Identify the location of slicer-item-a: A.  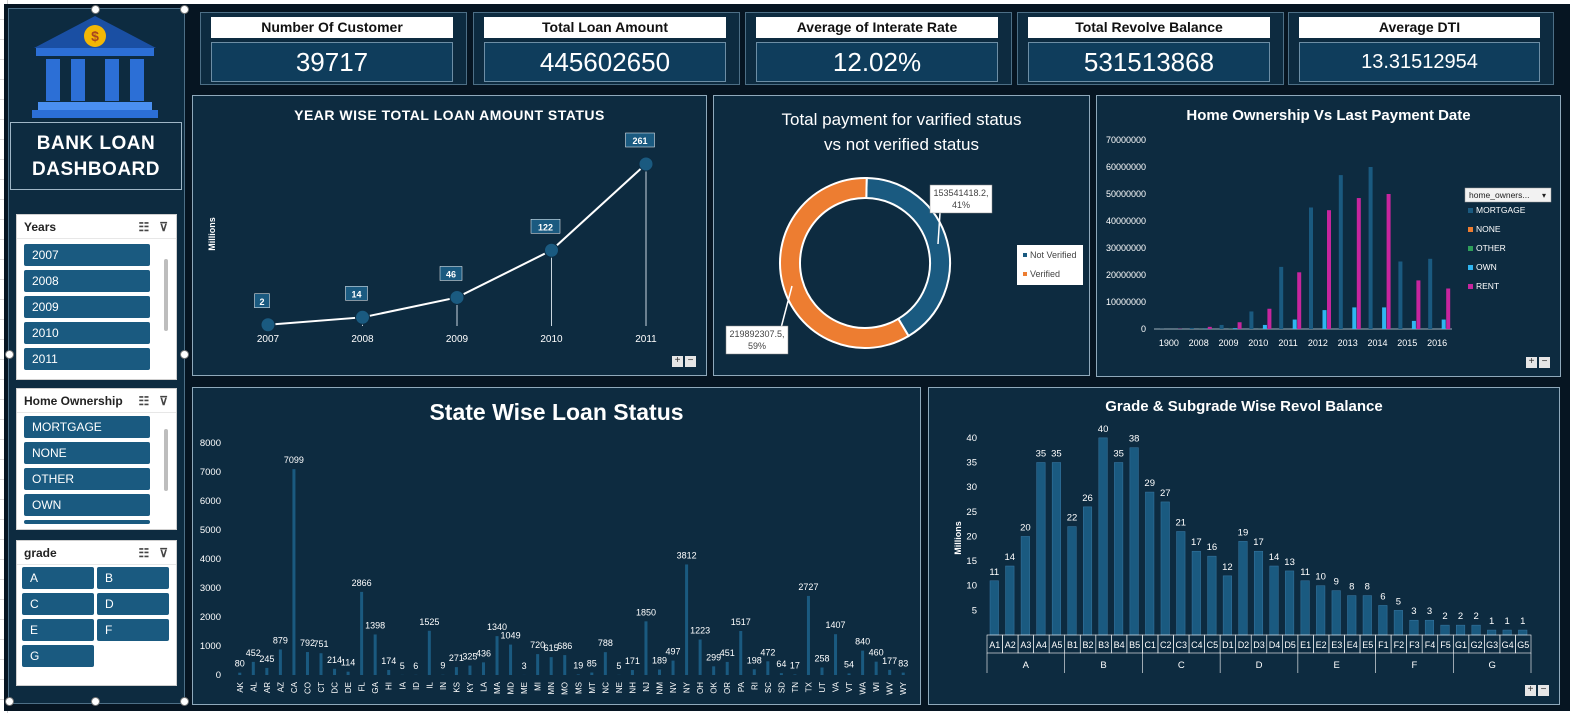
(58, 578).